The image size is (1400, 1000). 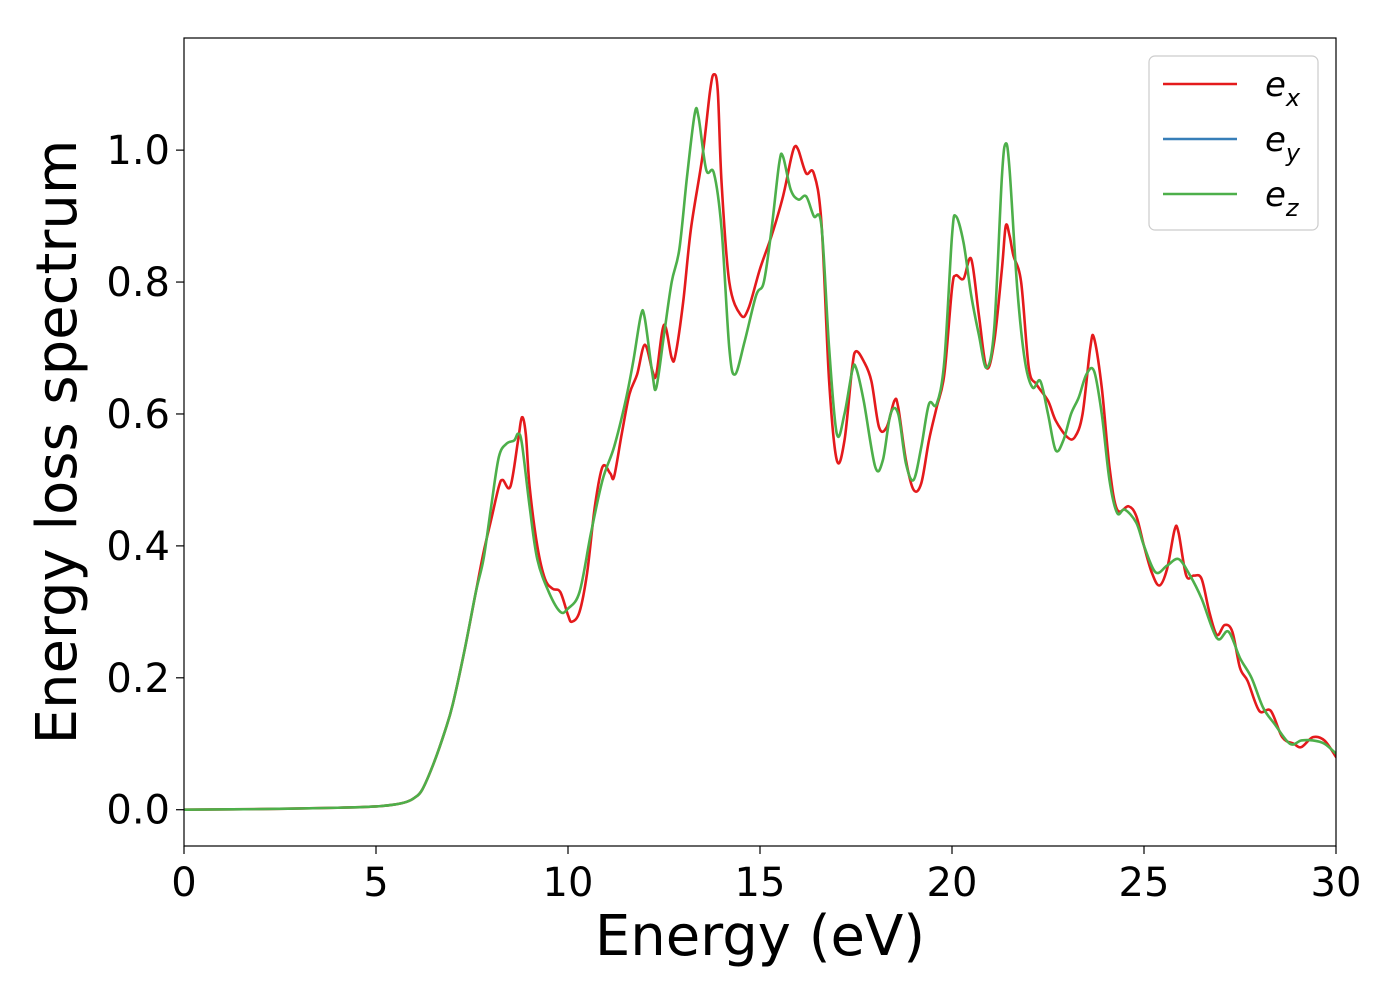 I want to click on legend-label-subscript: x, so click(x=1293, y=98).